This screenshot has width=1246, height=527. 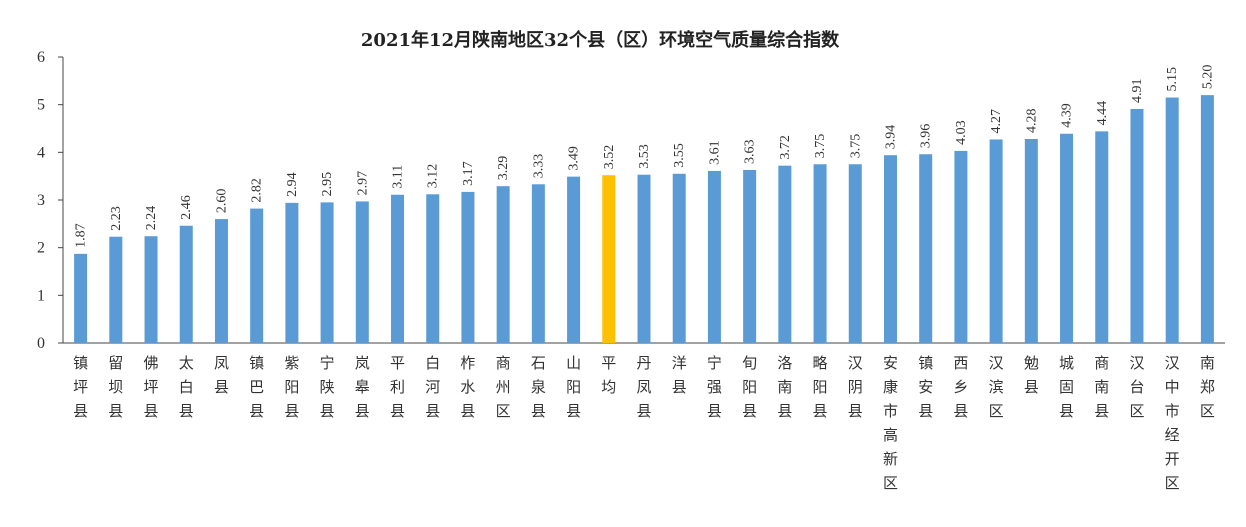 What do you see at coordinates (503, 168) in the screenshot?
I see `value-label: 3.29` at bounding box center [503, 168].